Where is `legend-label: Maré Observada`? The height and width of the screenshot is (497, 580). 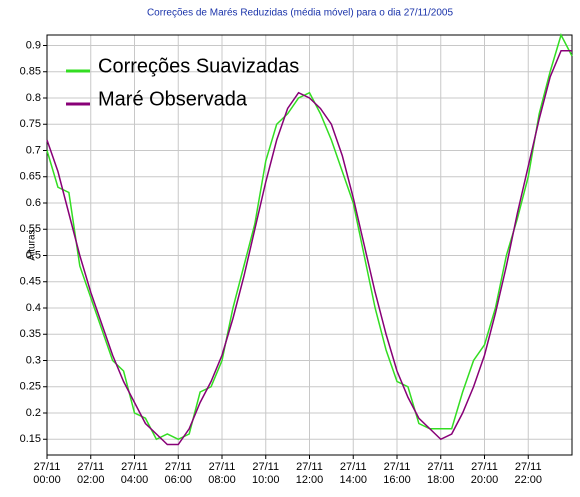 legend-label: Maré Observada is located at coordinates (173, 99).